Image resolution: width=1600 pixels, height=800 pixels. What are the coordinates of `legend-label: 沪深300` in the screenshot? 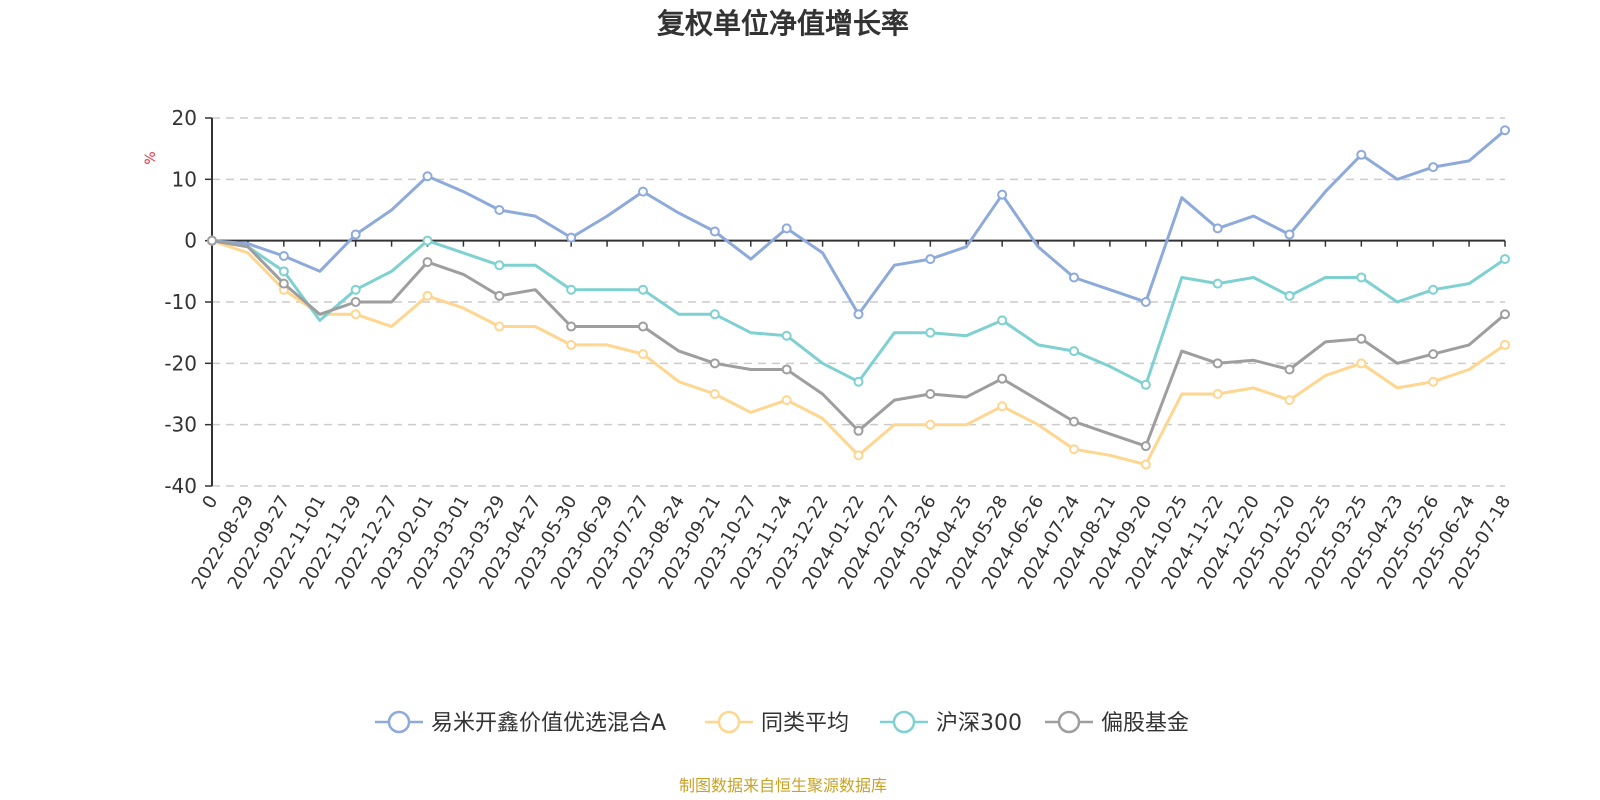 It's located at (979, 723).